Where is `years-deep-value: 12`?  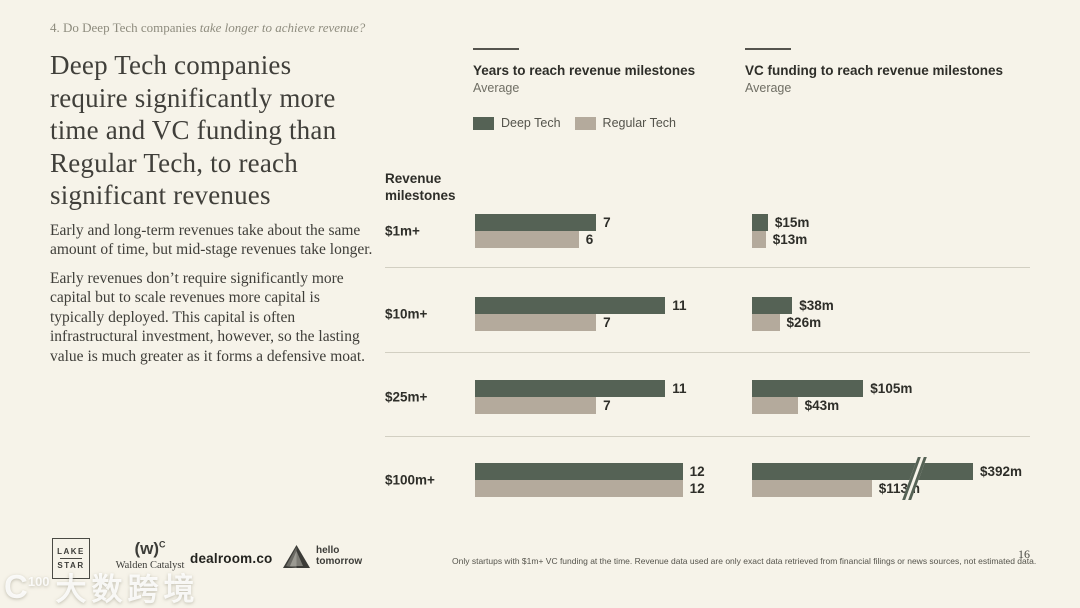 years-deep-value: 12 is located at coordinates (697, 471).